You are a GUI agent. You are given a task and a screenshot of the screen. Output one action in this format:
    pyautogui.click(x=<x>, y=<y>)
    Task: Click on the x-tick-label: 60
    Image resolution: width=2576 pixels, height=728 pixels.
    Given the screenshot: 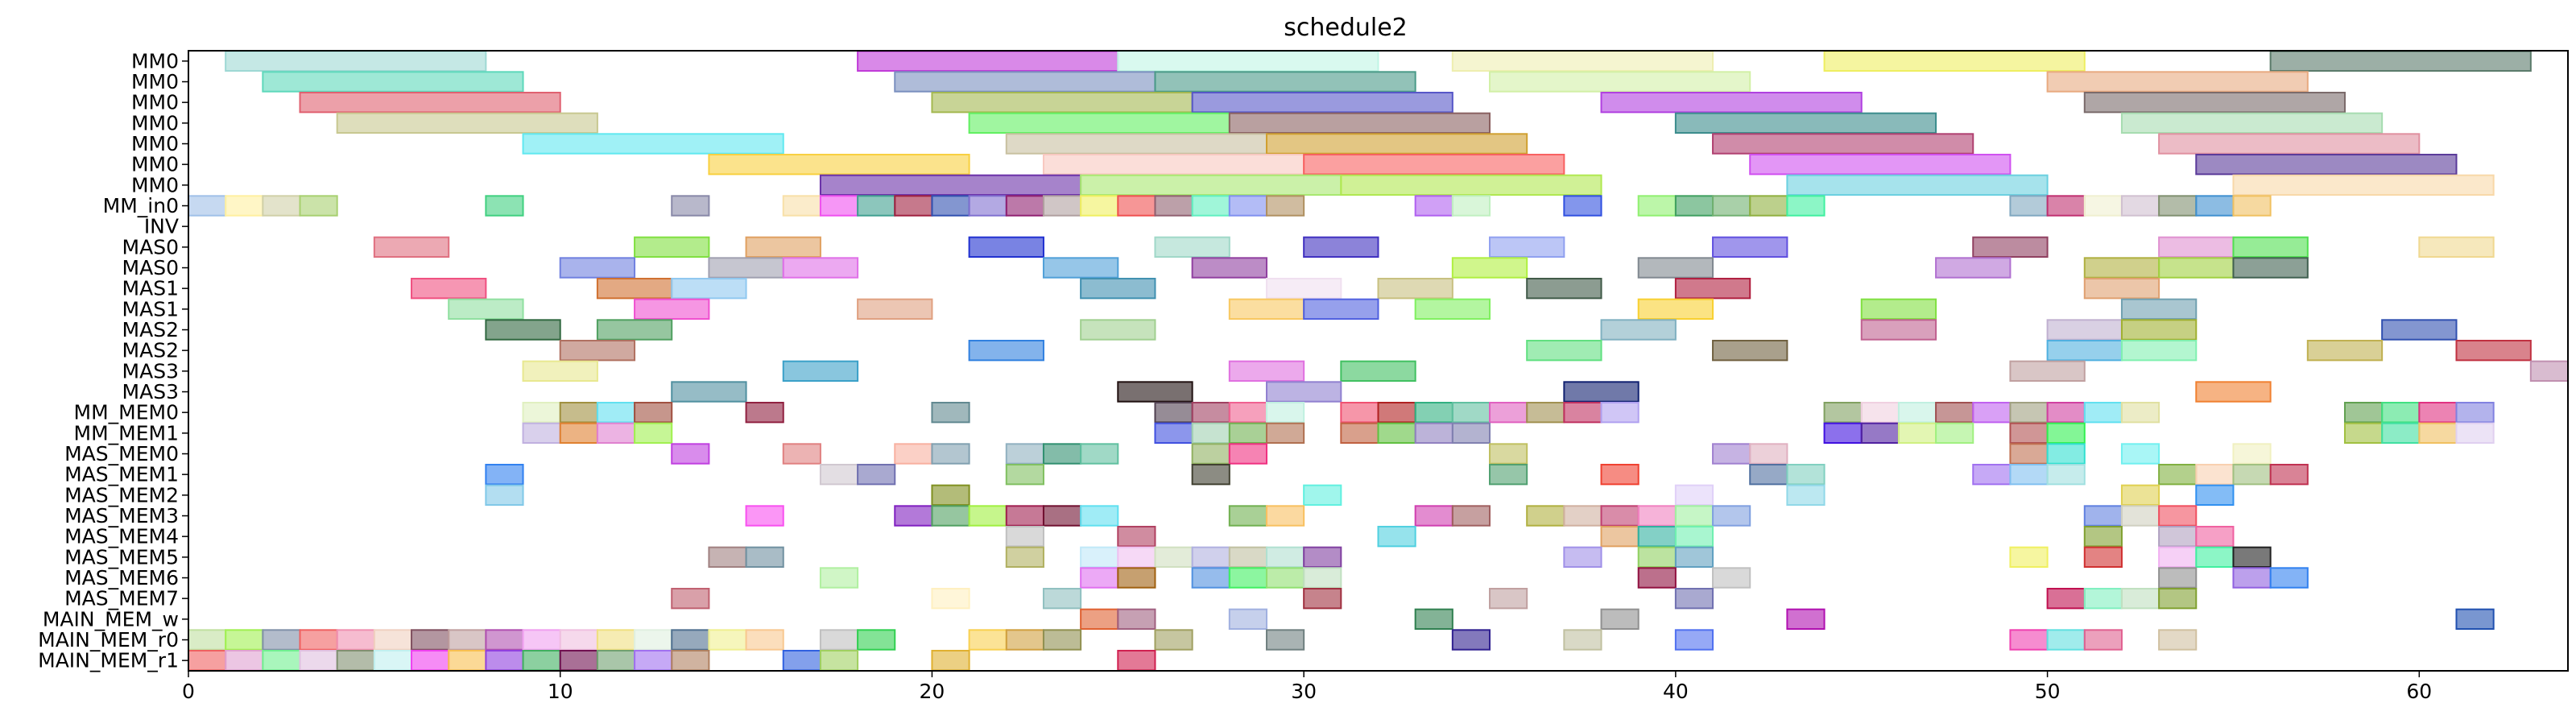 What is the action you would take?
    pyautogui.click(x=2419, y=692)
    